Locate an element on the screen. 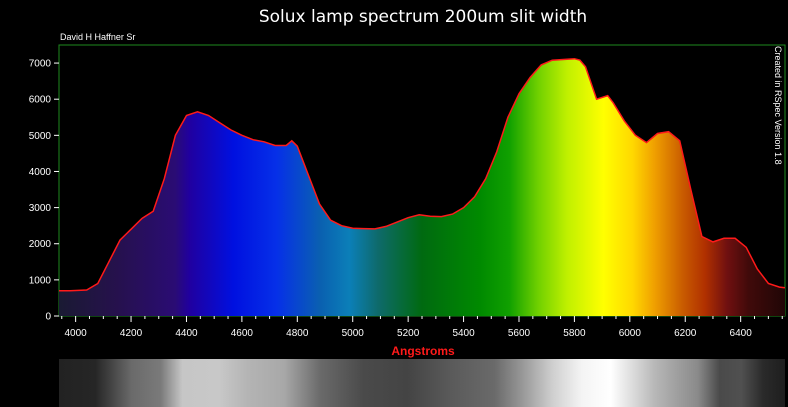 Image resolution: width=788 pixels, height=407 pixels. y-tick-label: 2000 is located at coordinates (40, 244).